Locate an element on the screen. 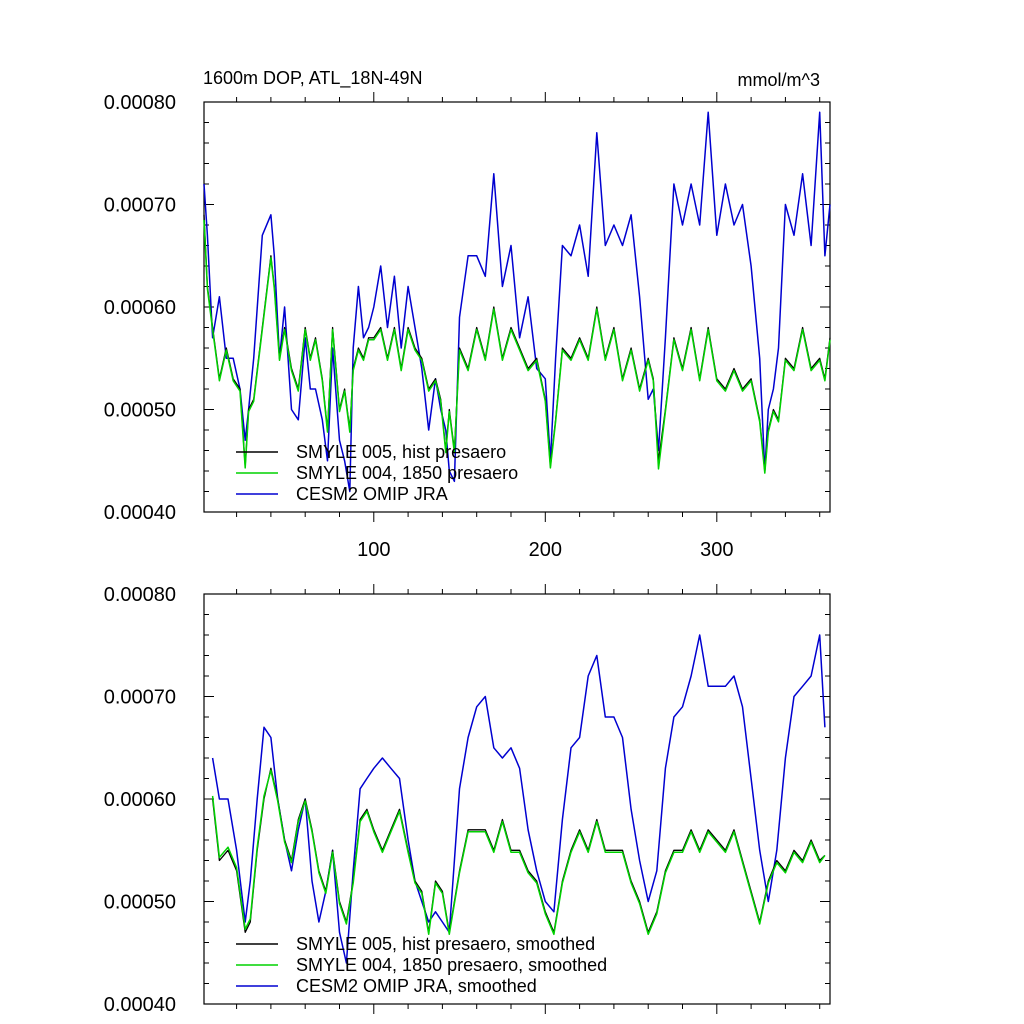 The height and width of the screenshot is (1024, 1024). x-tick-label: 300 is located at coordinates (716, 550).